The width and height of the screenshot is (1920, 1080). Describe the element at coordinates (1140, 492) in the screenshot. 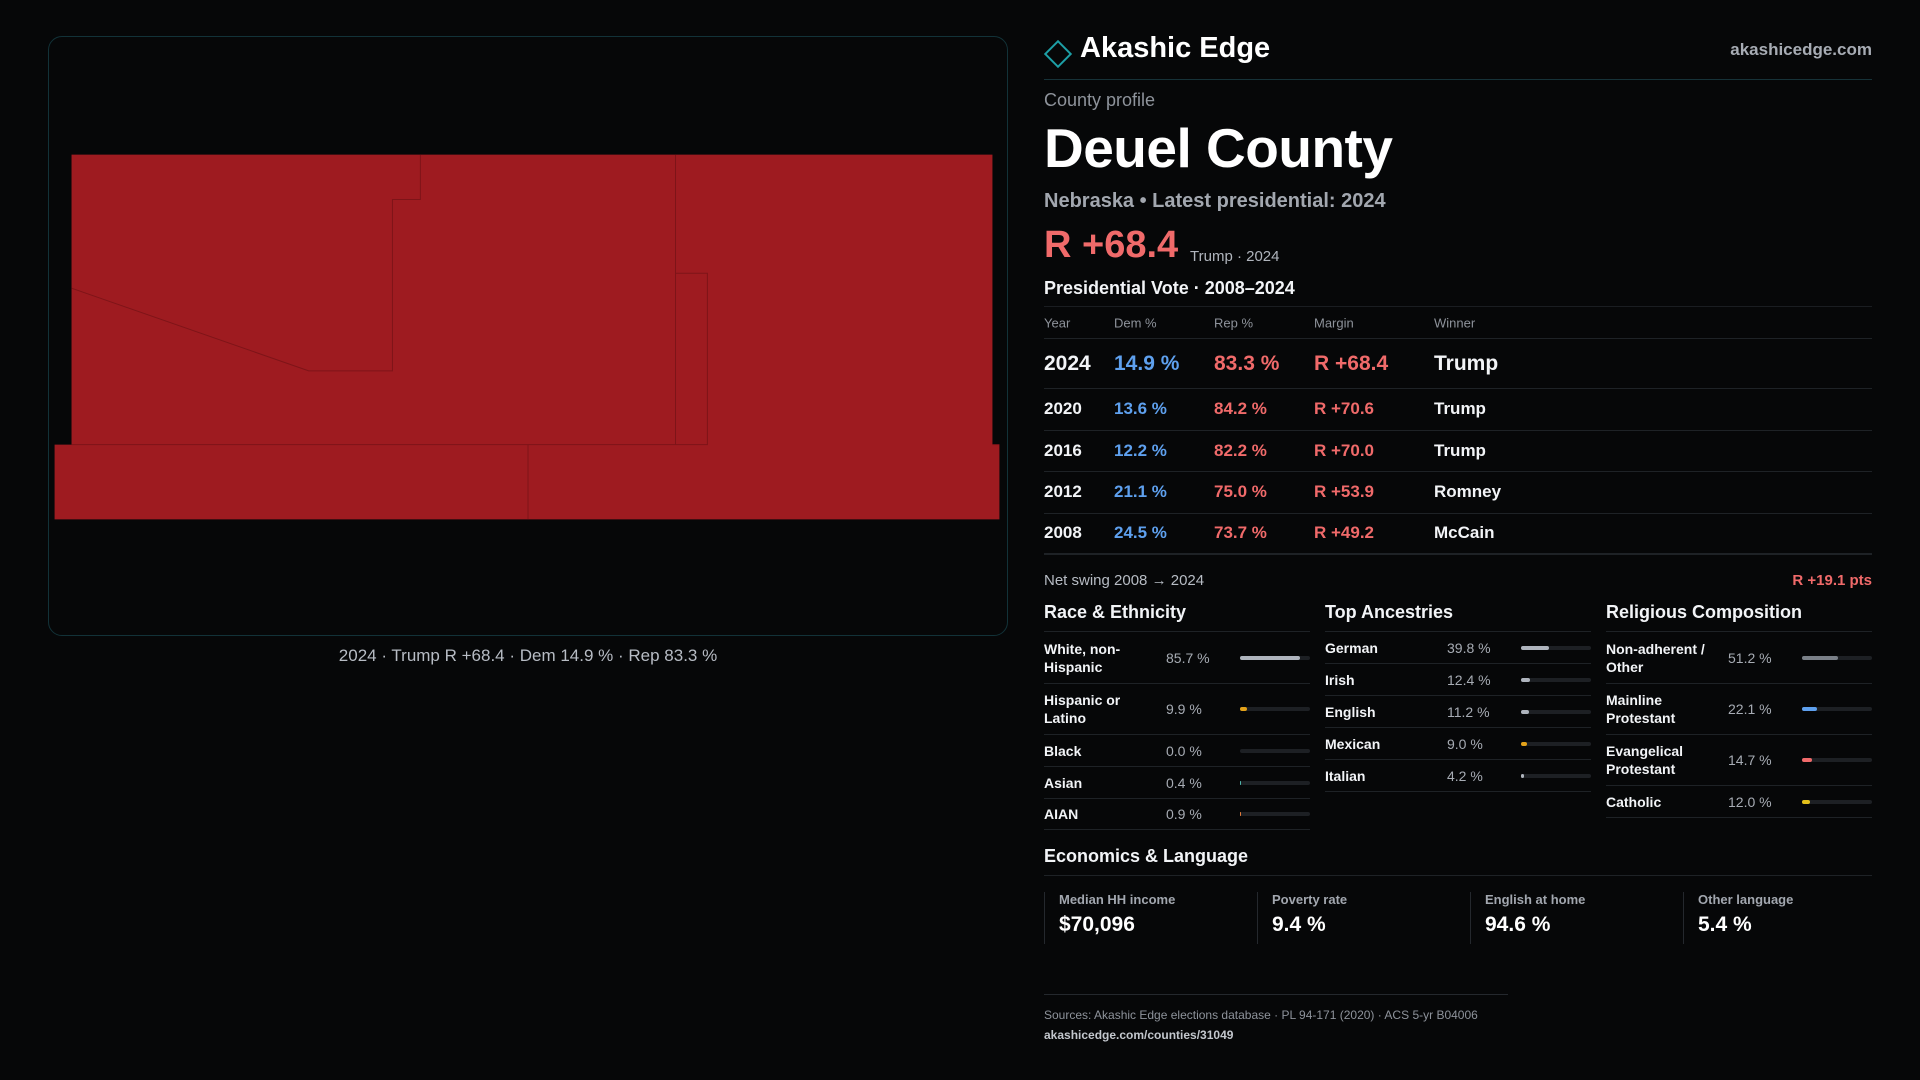

I see `row-dem: 21.1 %` at that location.